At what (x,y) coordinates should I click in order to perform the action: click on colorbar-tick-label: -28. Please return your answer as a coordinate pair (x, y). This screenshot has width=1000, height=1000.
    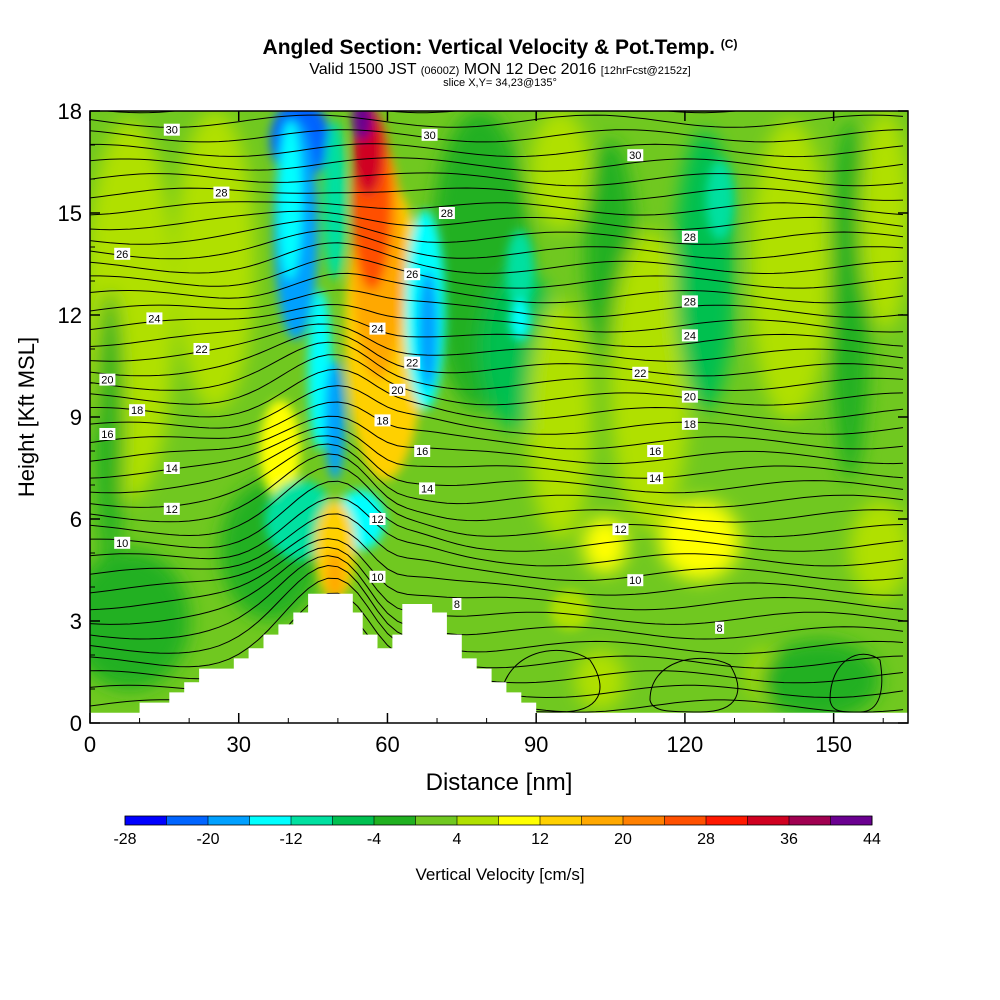
    Looking at the image, I should click on (124, 839).